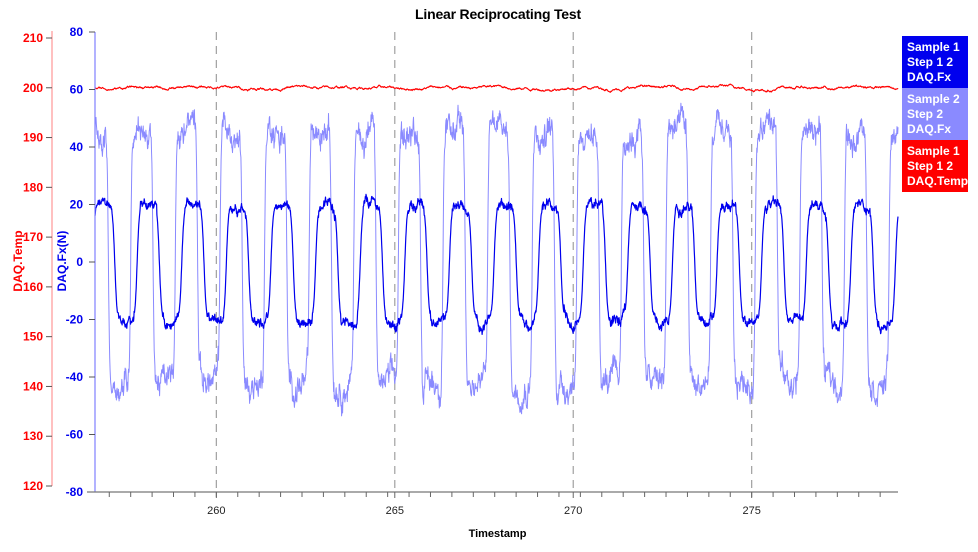  Describe the element at coordinates (33, 138) in the screenshot. I see `svg-text: 190` at that location.